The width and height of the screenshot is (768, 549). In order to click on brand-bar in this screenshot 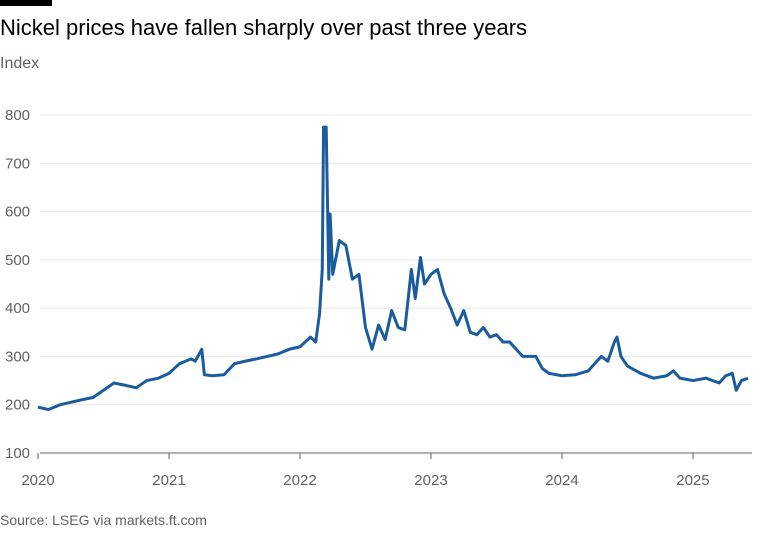, I will do `click(26, 3)`.